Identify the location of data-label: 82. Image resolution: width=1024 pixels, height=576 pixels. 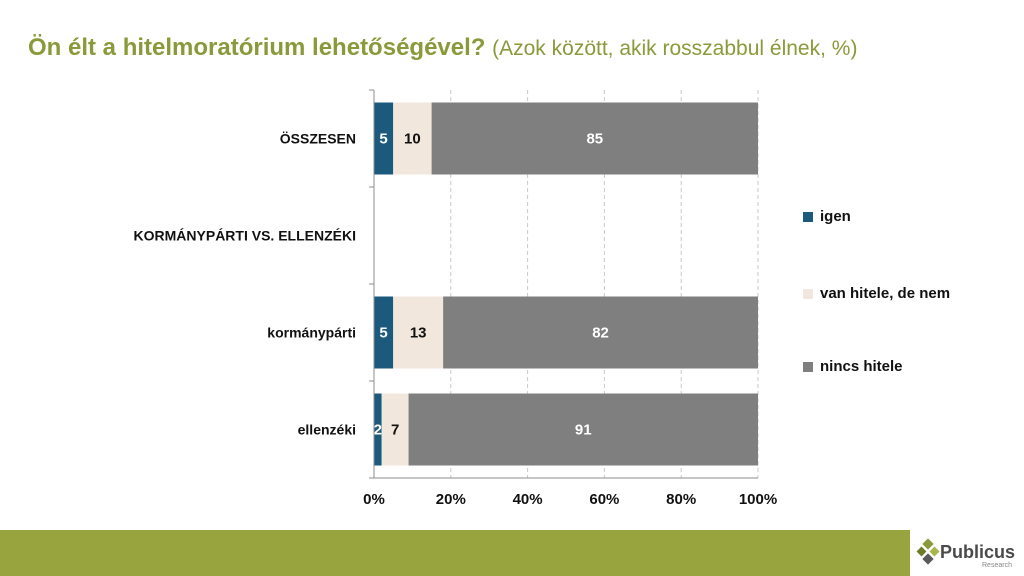
(600, 333).